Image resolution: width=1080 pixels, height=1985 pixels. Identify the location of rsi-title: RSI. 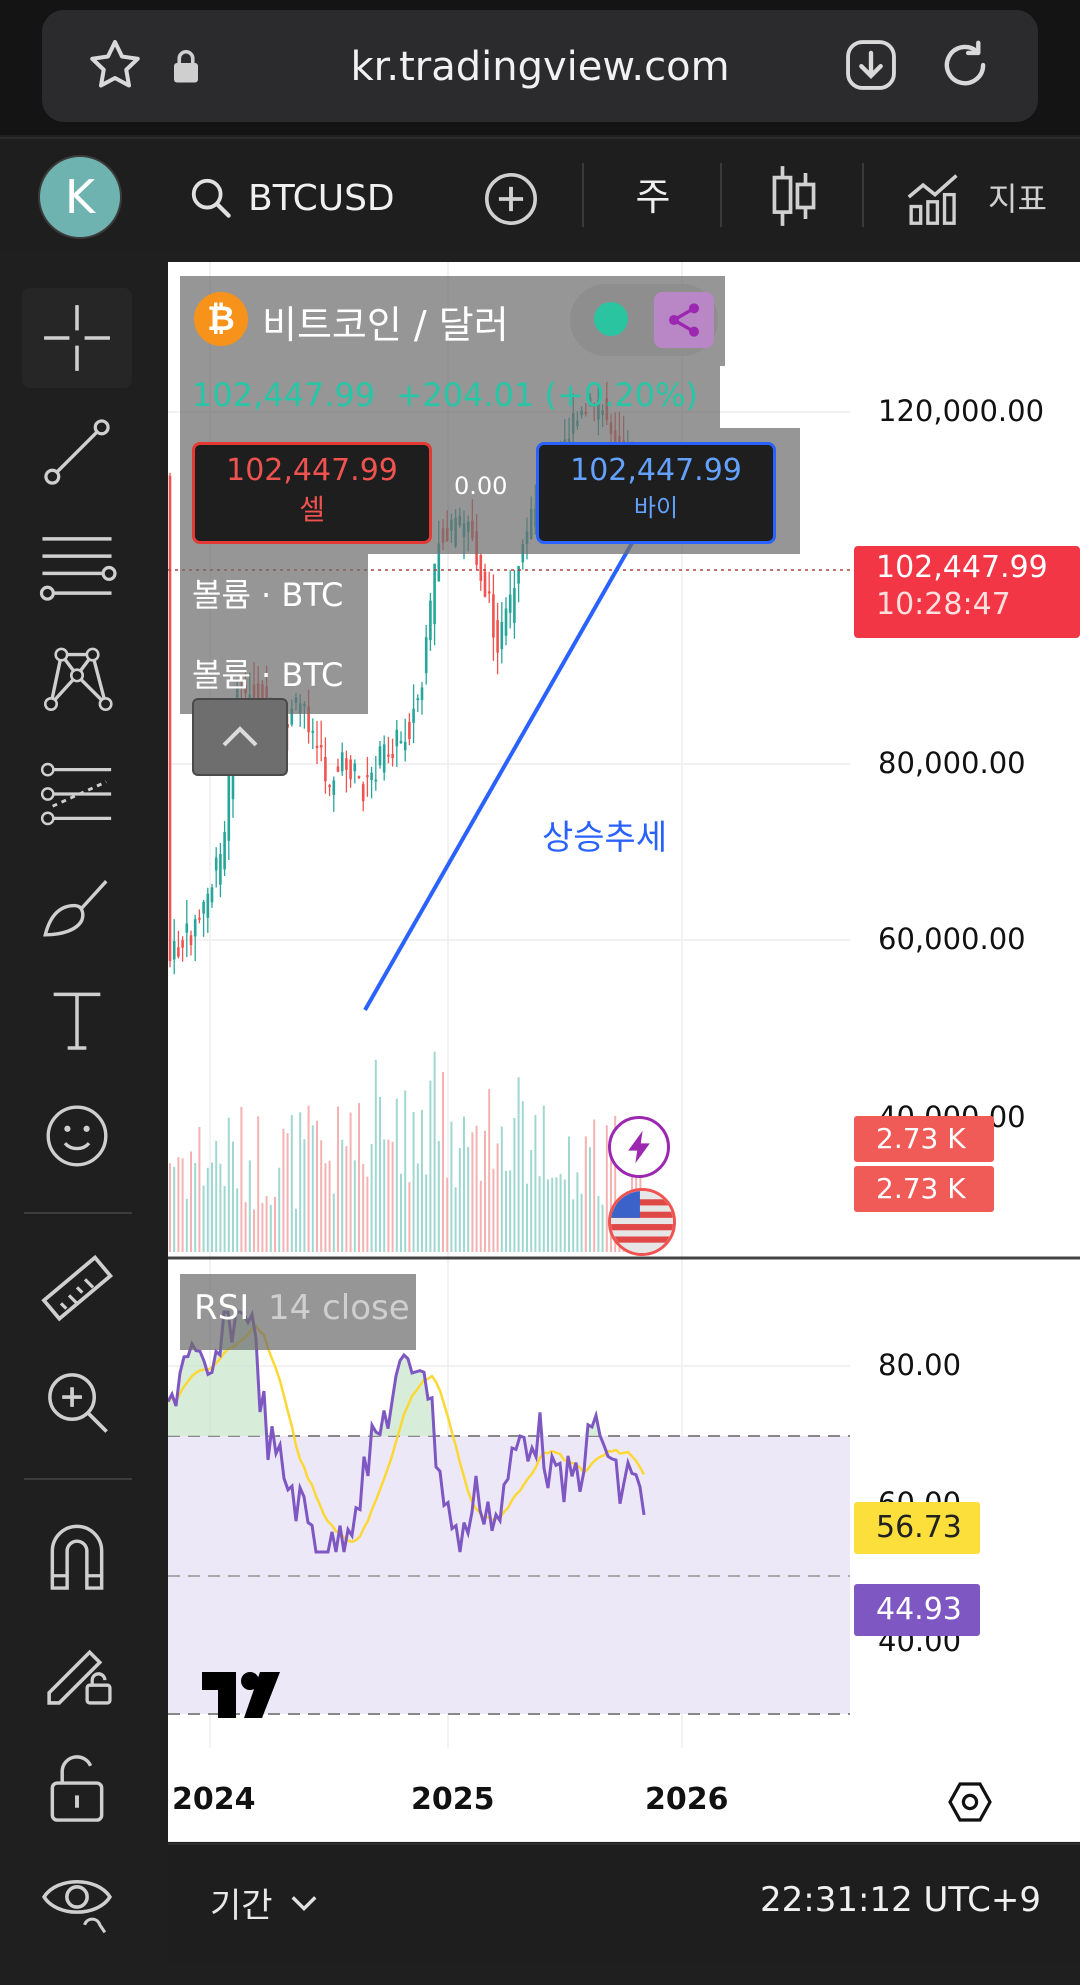
(222, 1308).